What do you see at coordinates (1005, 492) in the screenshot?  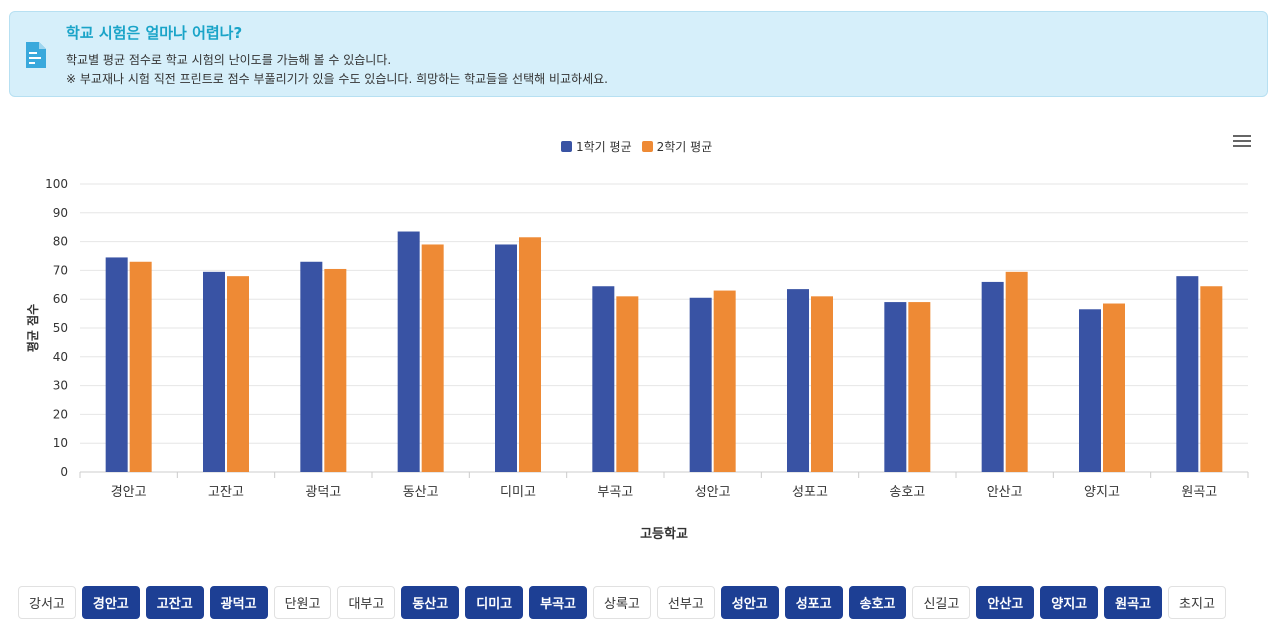 I see `x-tick-label: 안산고` at bounding box center [1005, 492].